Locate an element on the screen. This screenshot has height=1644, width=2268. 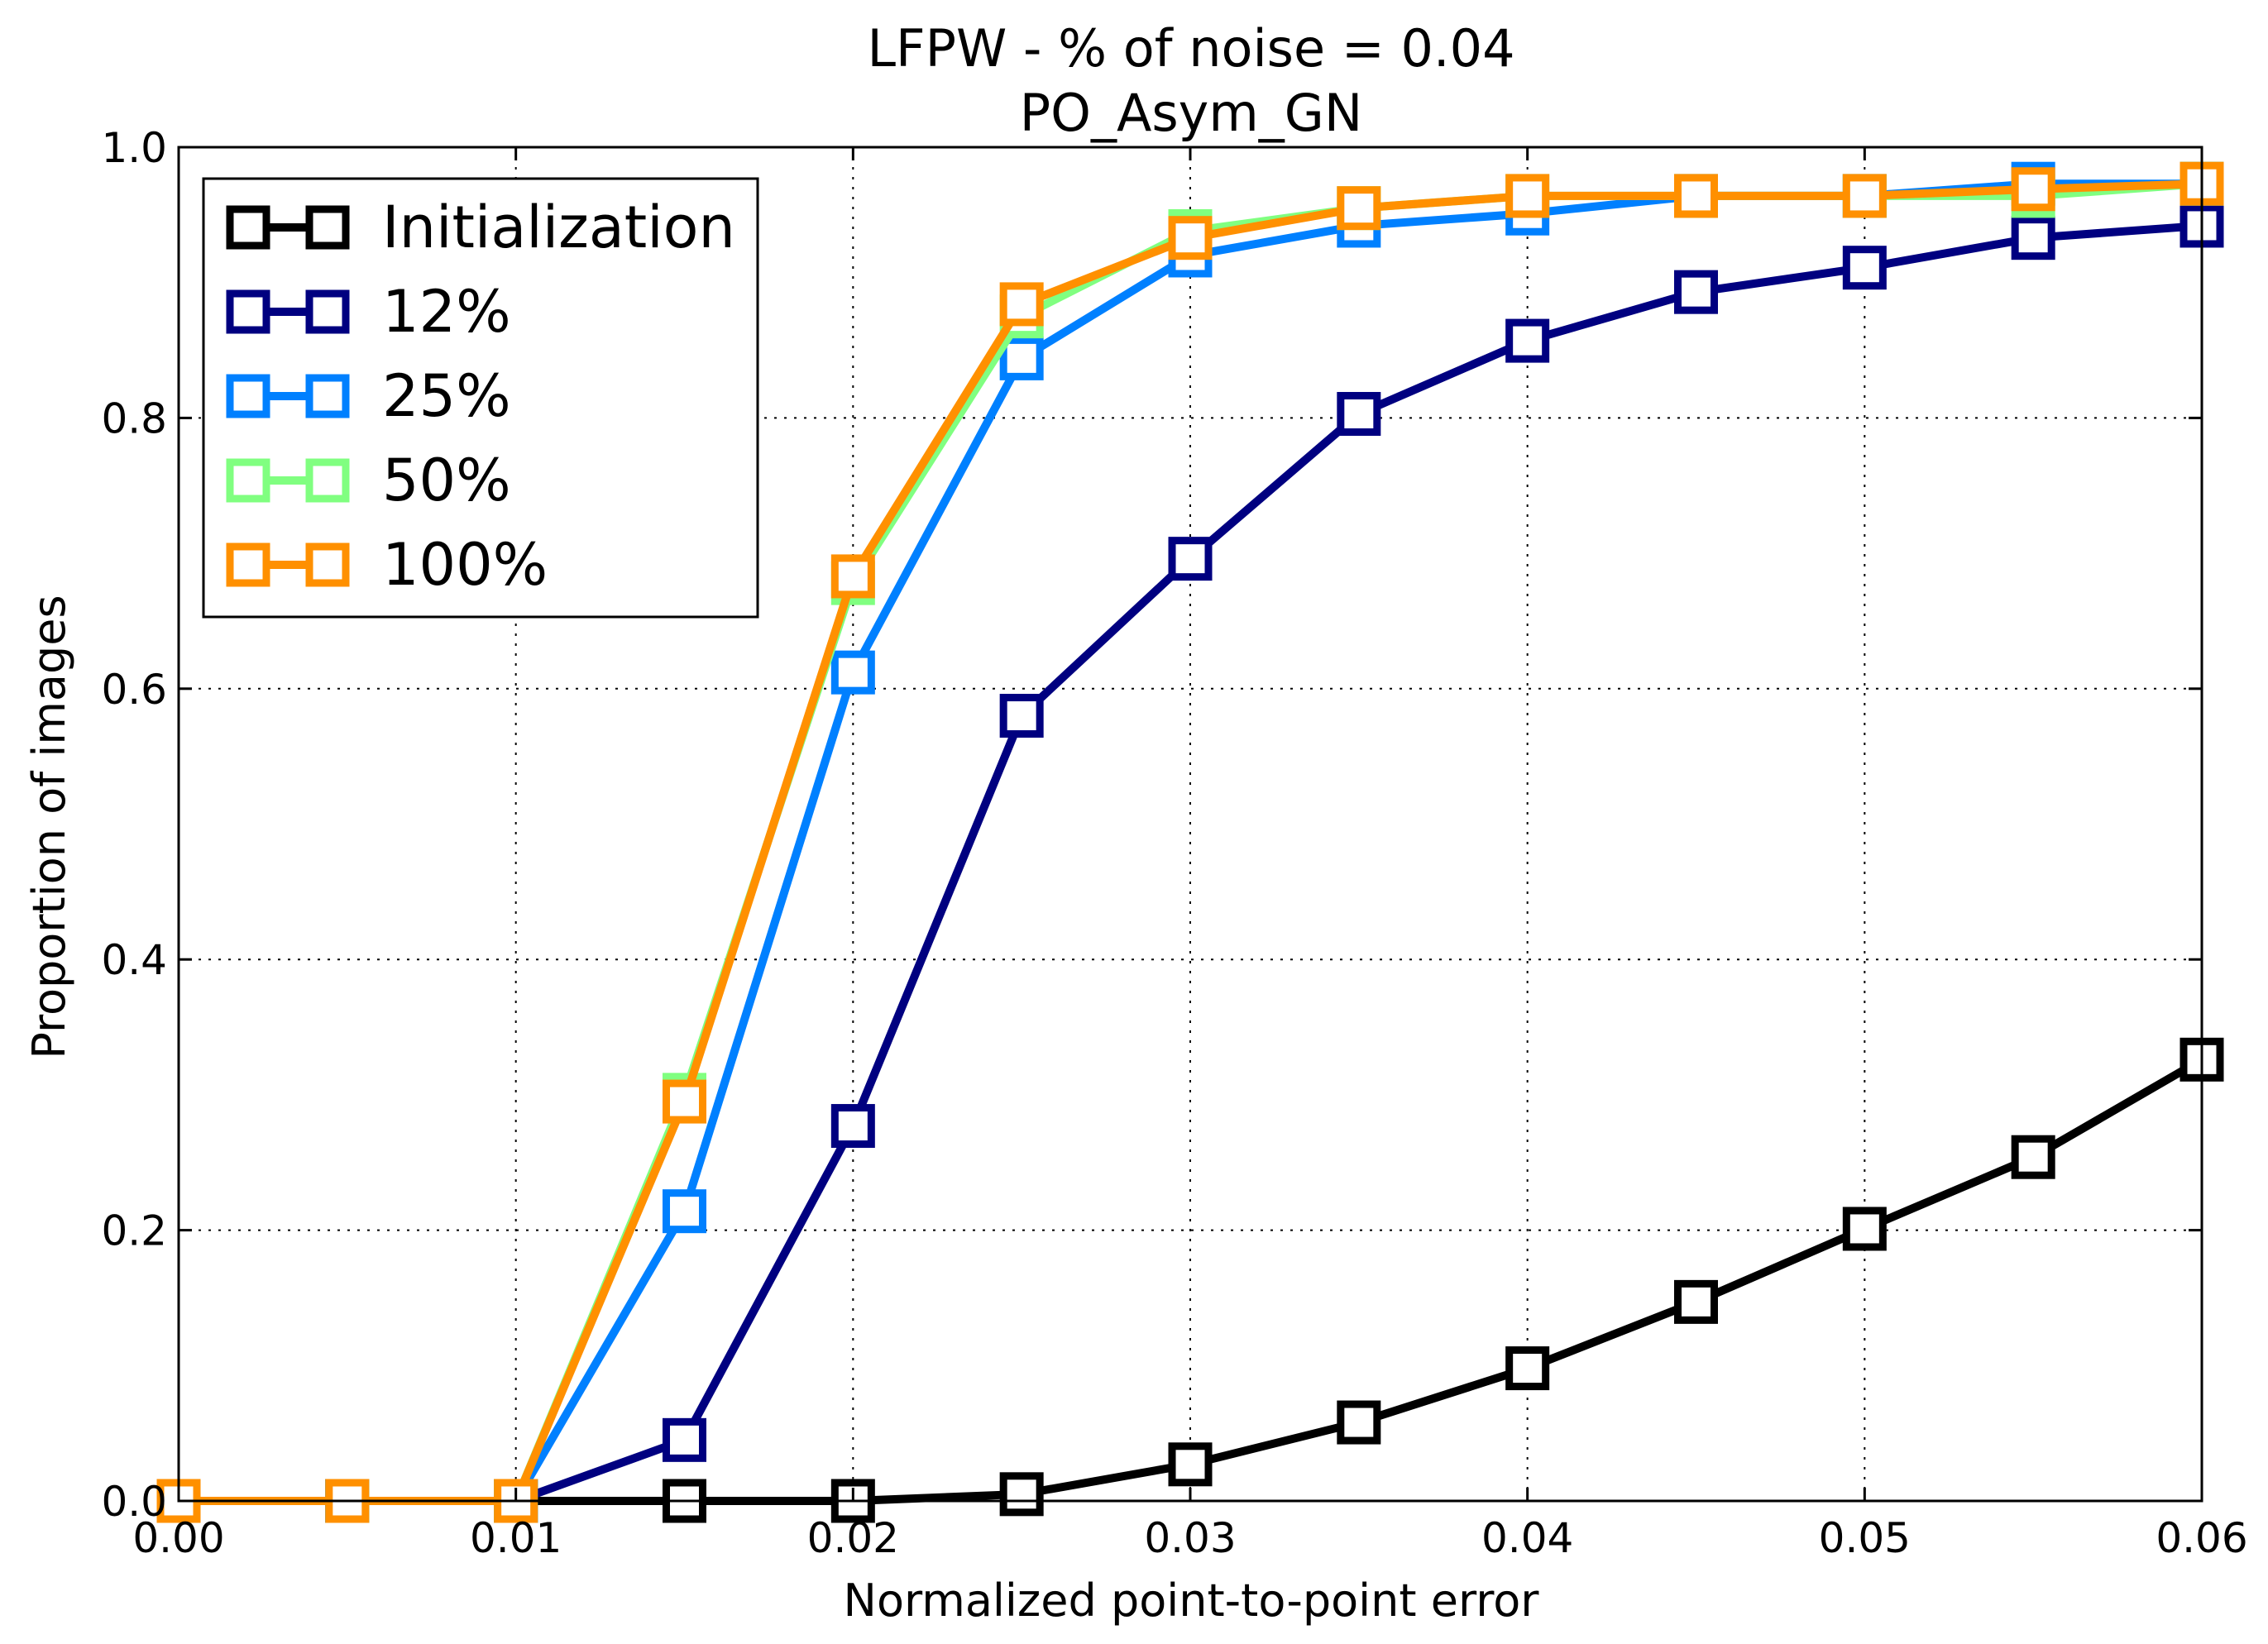
x-axis-label: Normalized point-to-point error is located at coordinates (1192, 1601).